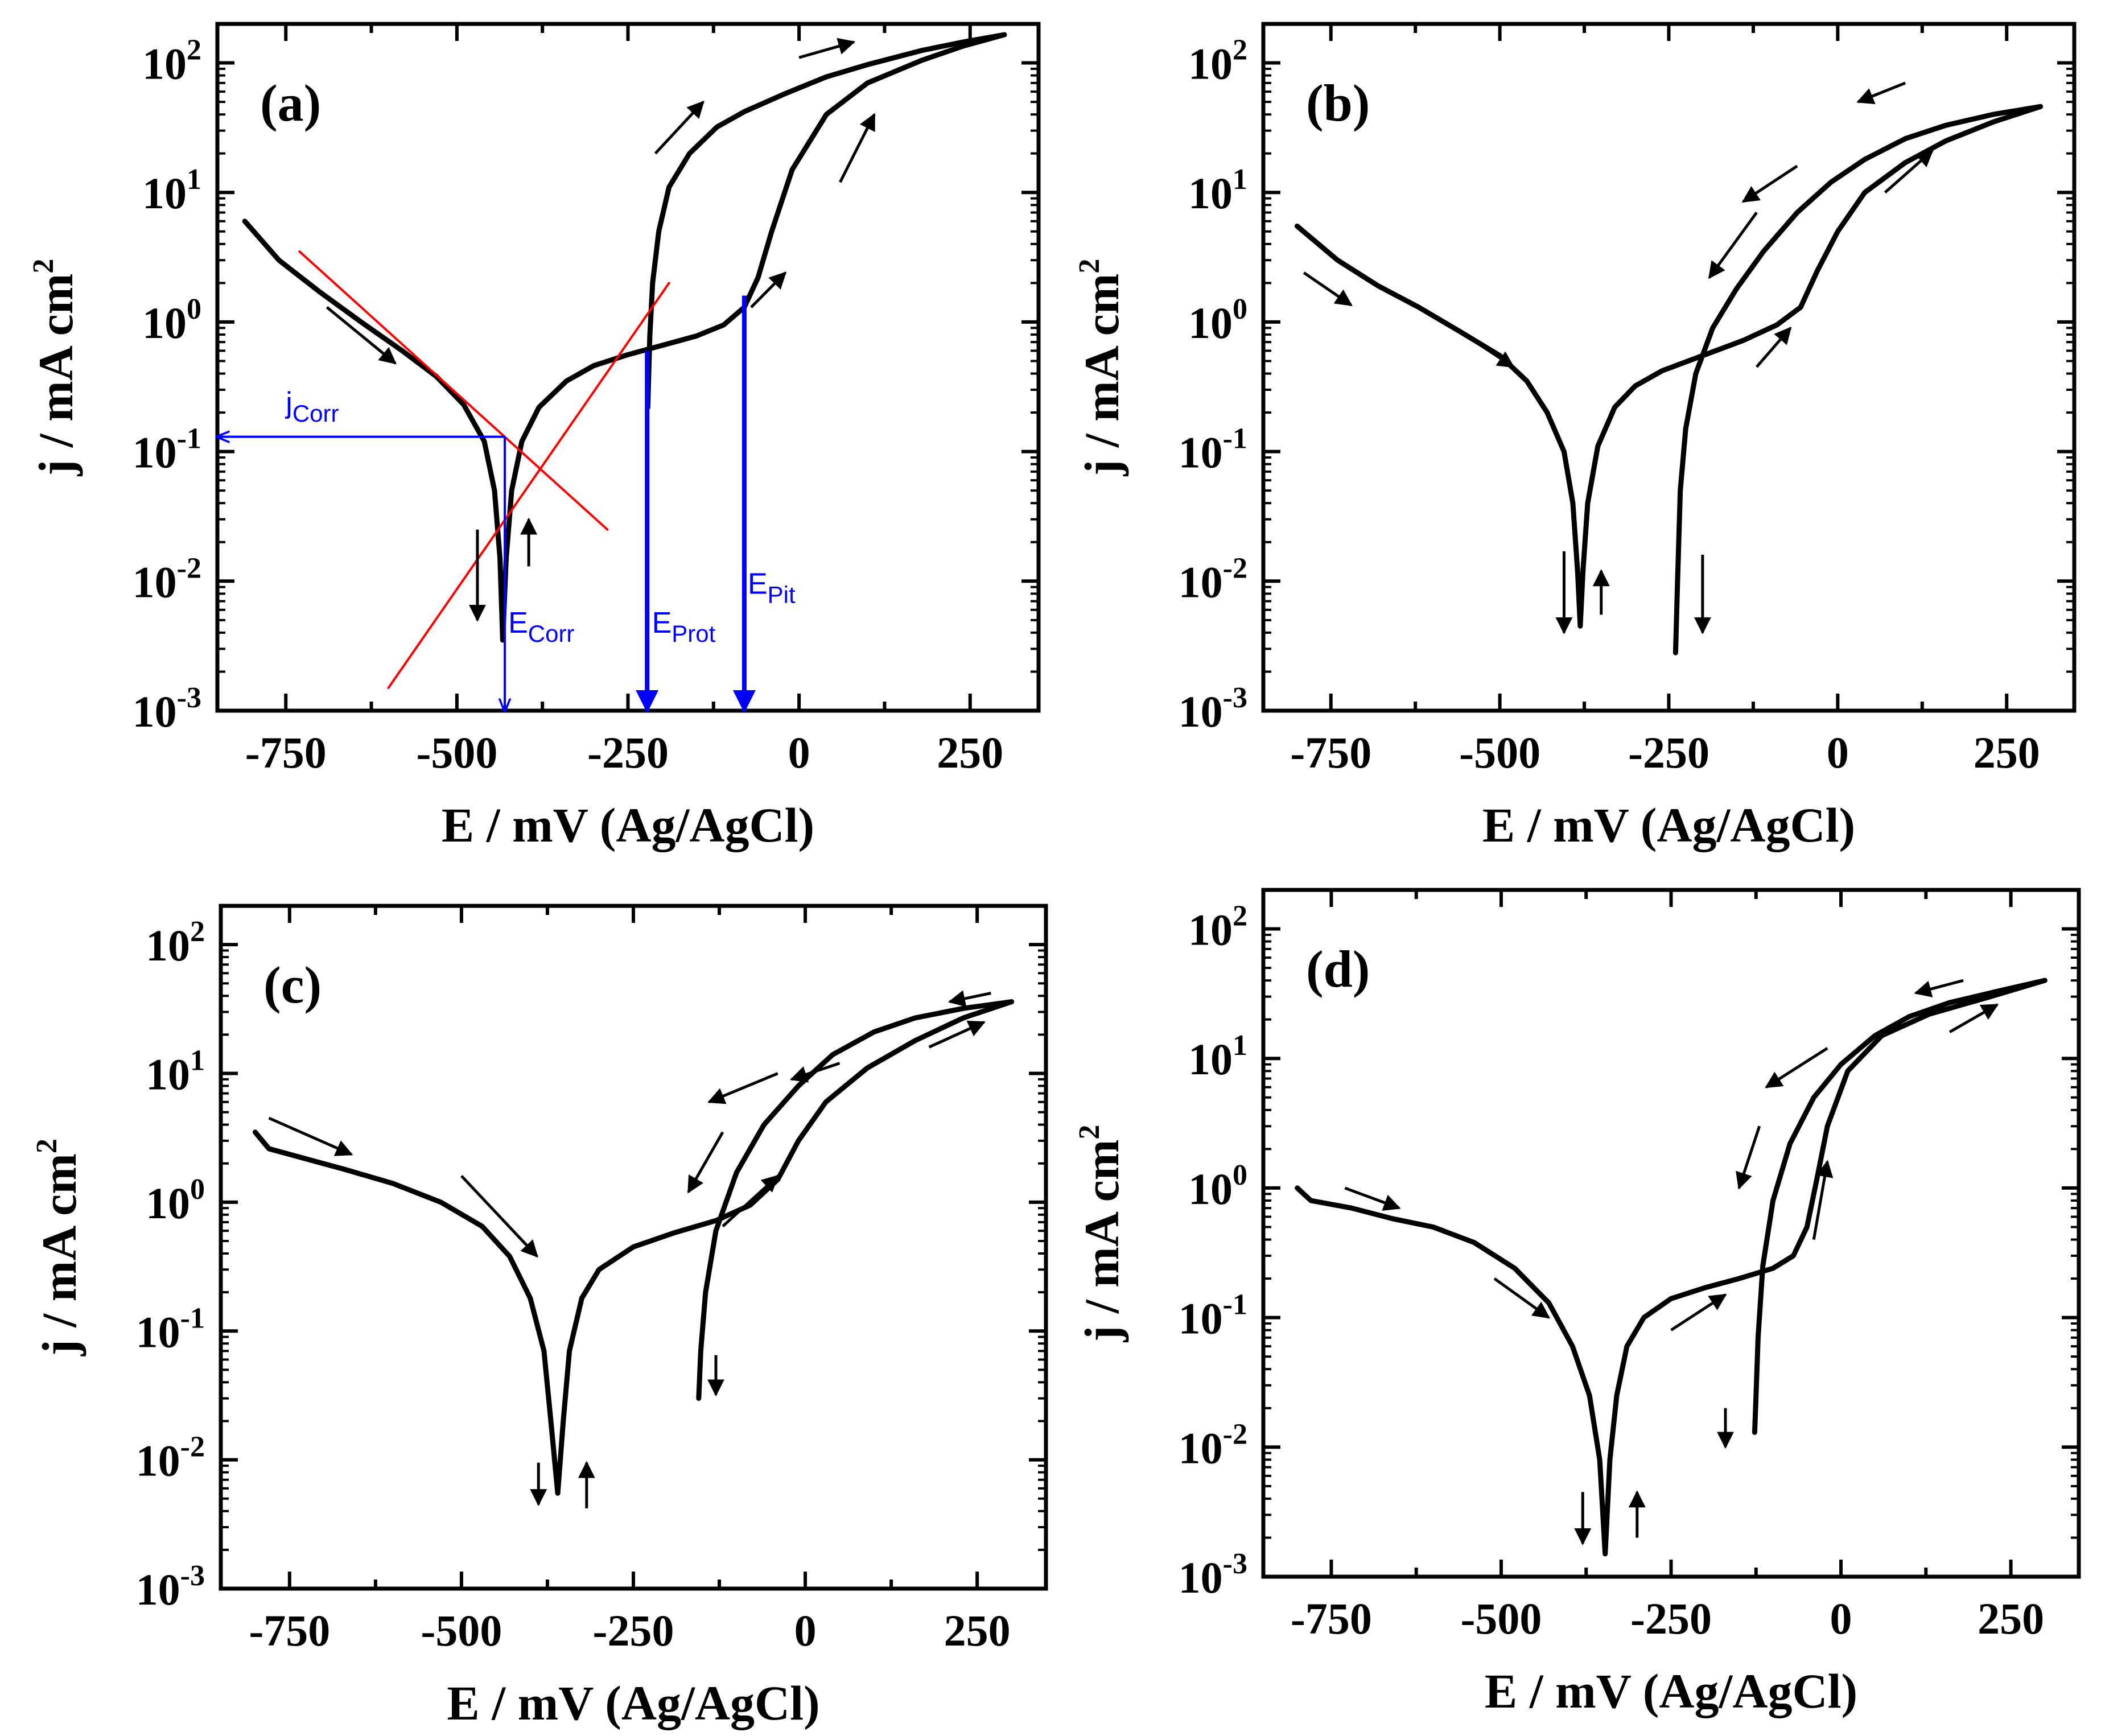  Describe the element at coordinates (1338, 103) in the screenshot. I see `panel-label: (b)` at that location.